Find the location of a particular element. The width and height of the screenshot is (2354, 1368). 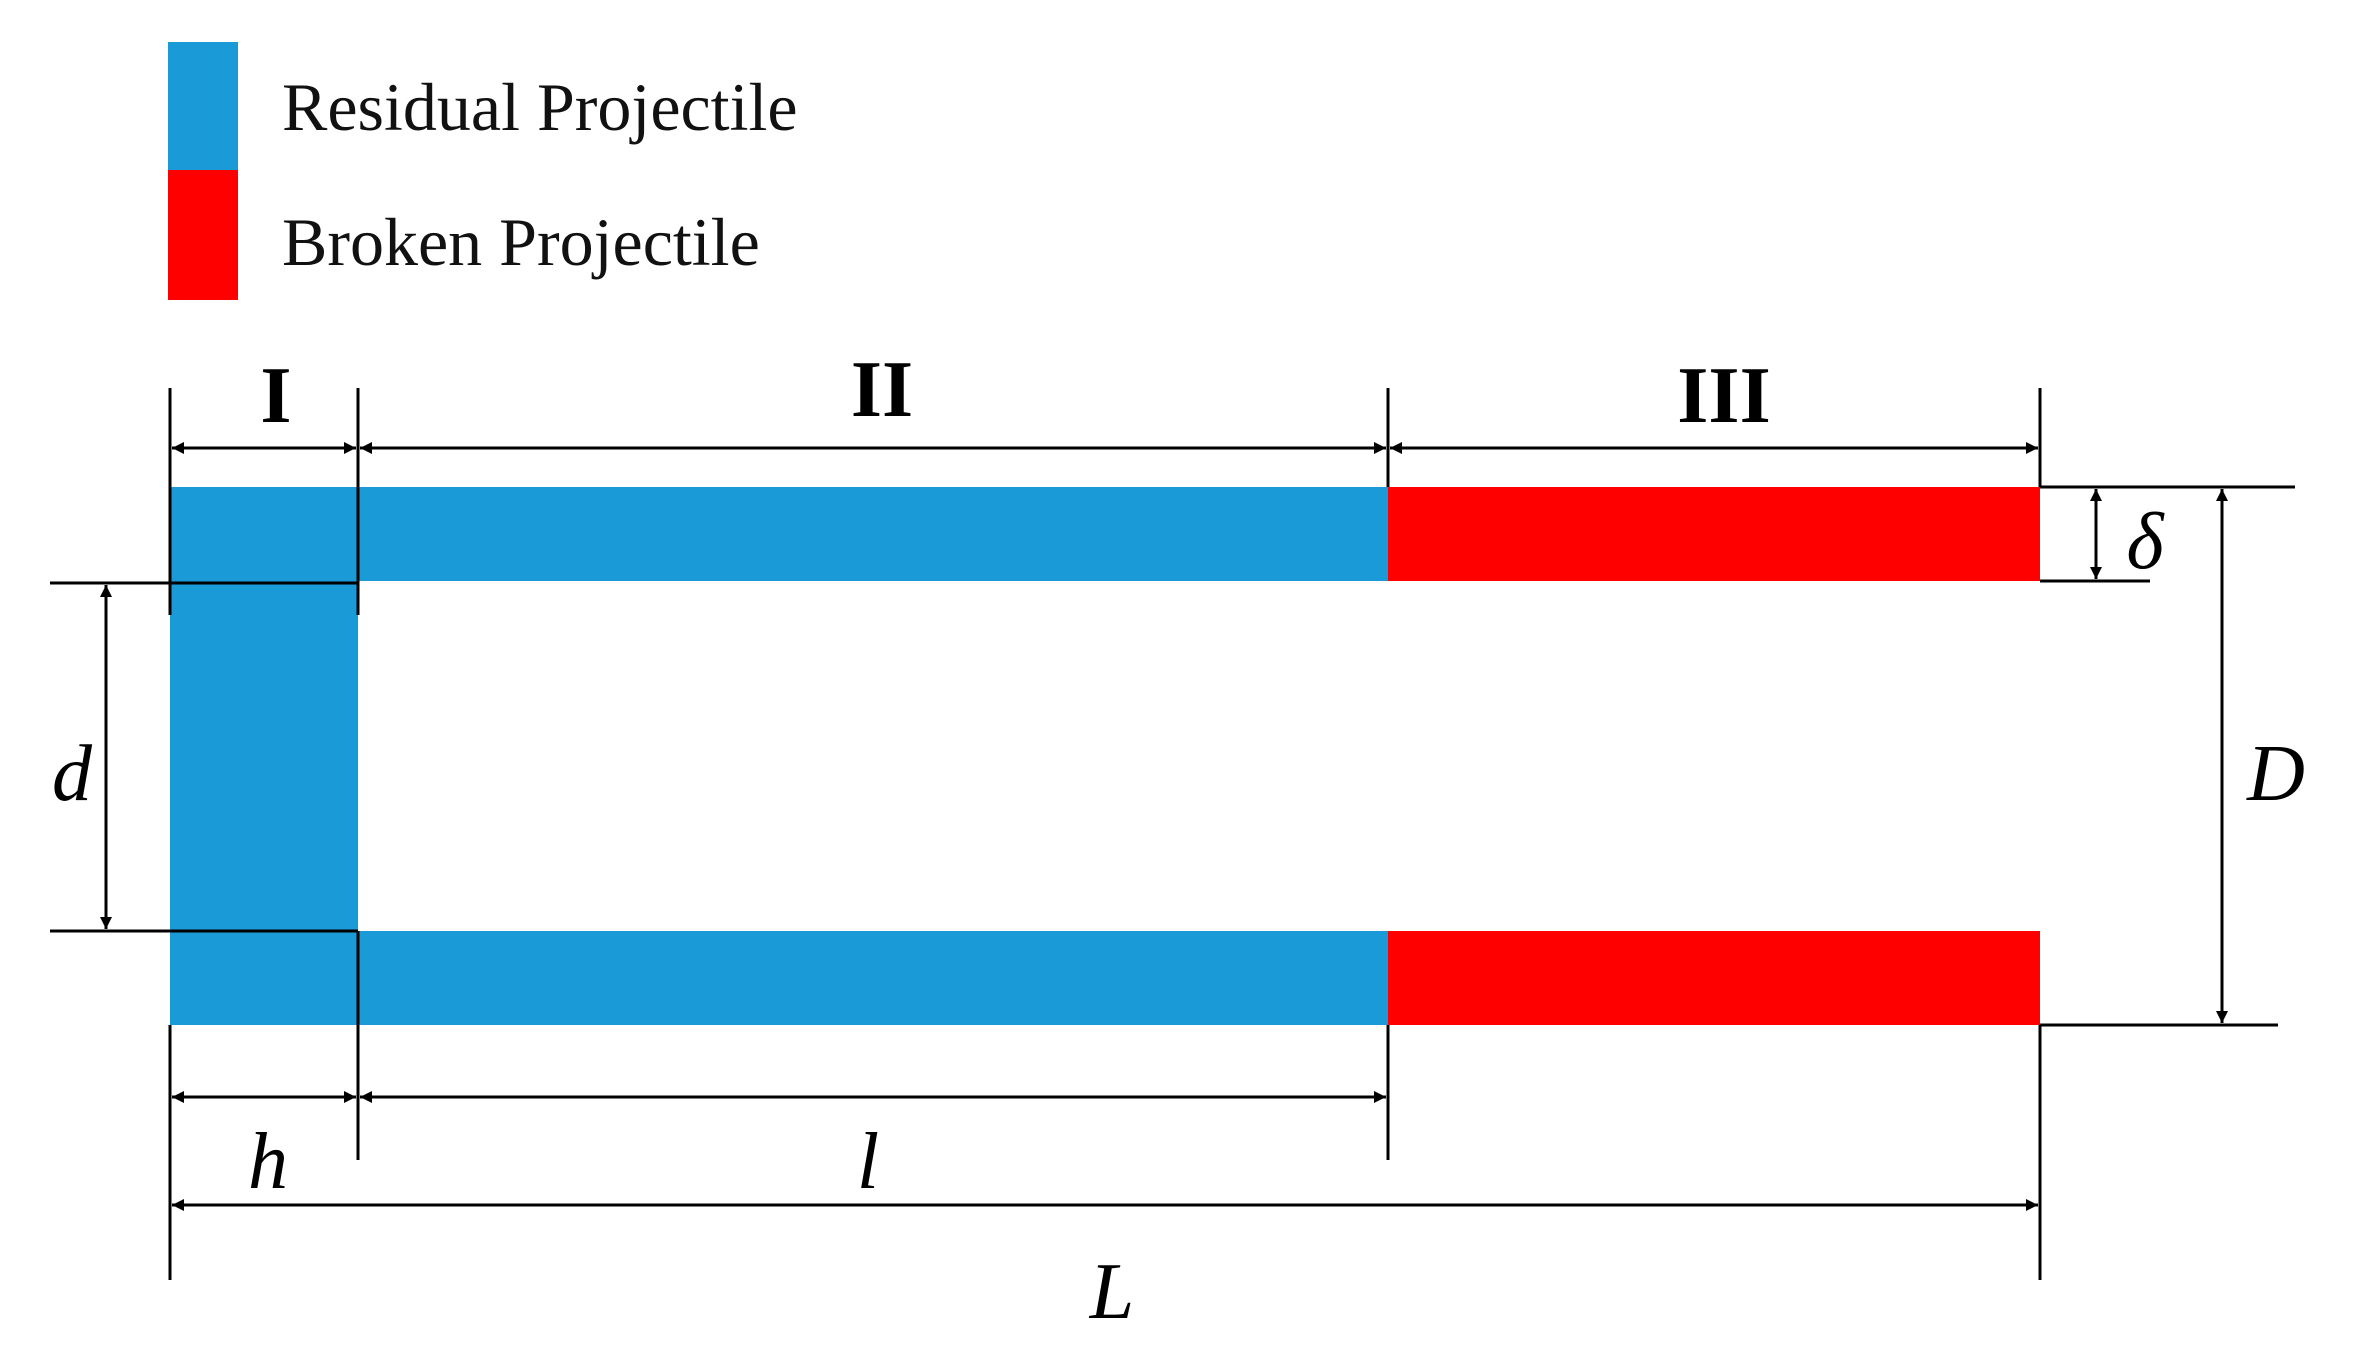

label-delta: δ is located at coordinates (2145, 542).